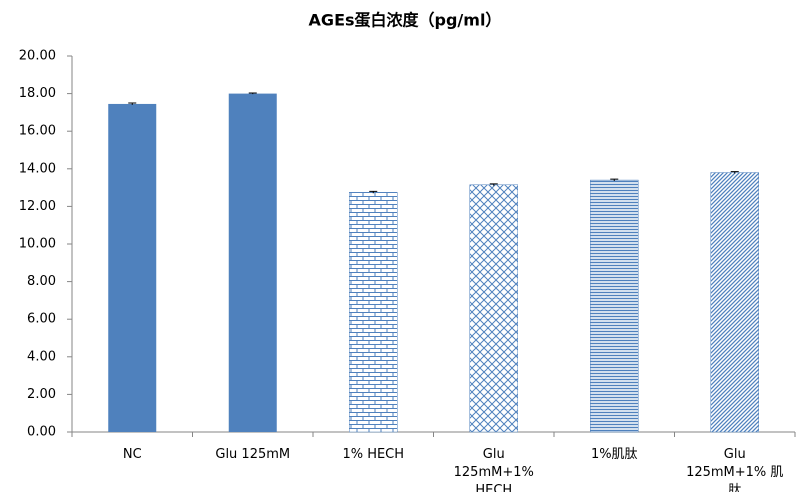 This screenshot has height=492, width=803. What do you see at coordinates (37, 131) in the screenshot?
I see `y-tick-label: 16.00` at bounding box center [37, 131].